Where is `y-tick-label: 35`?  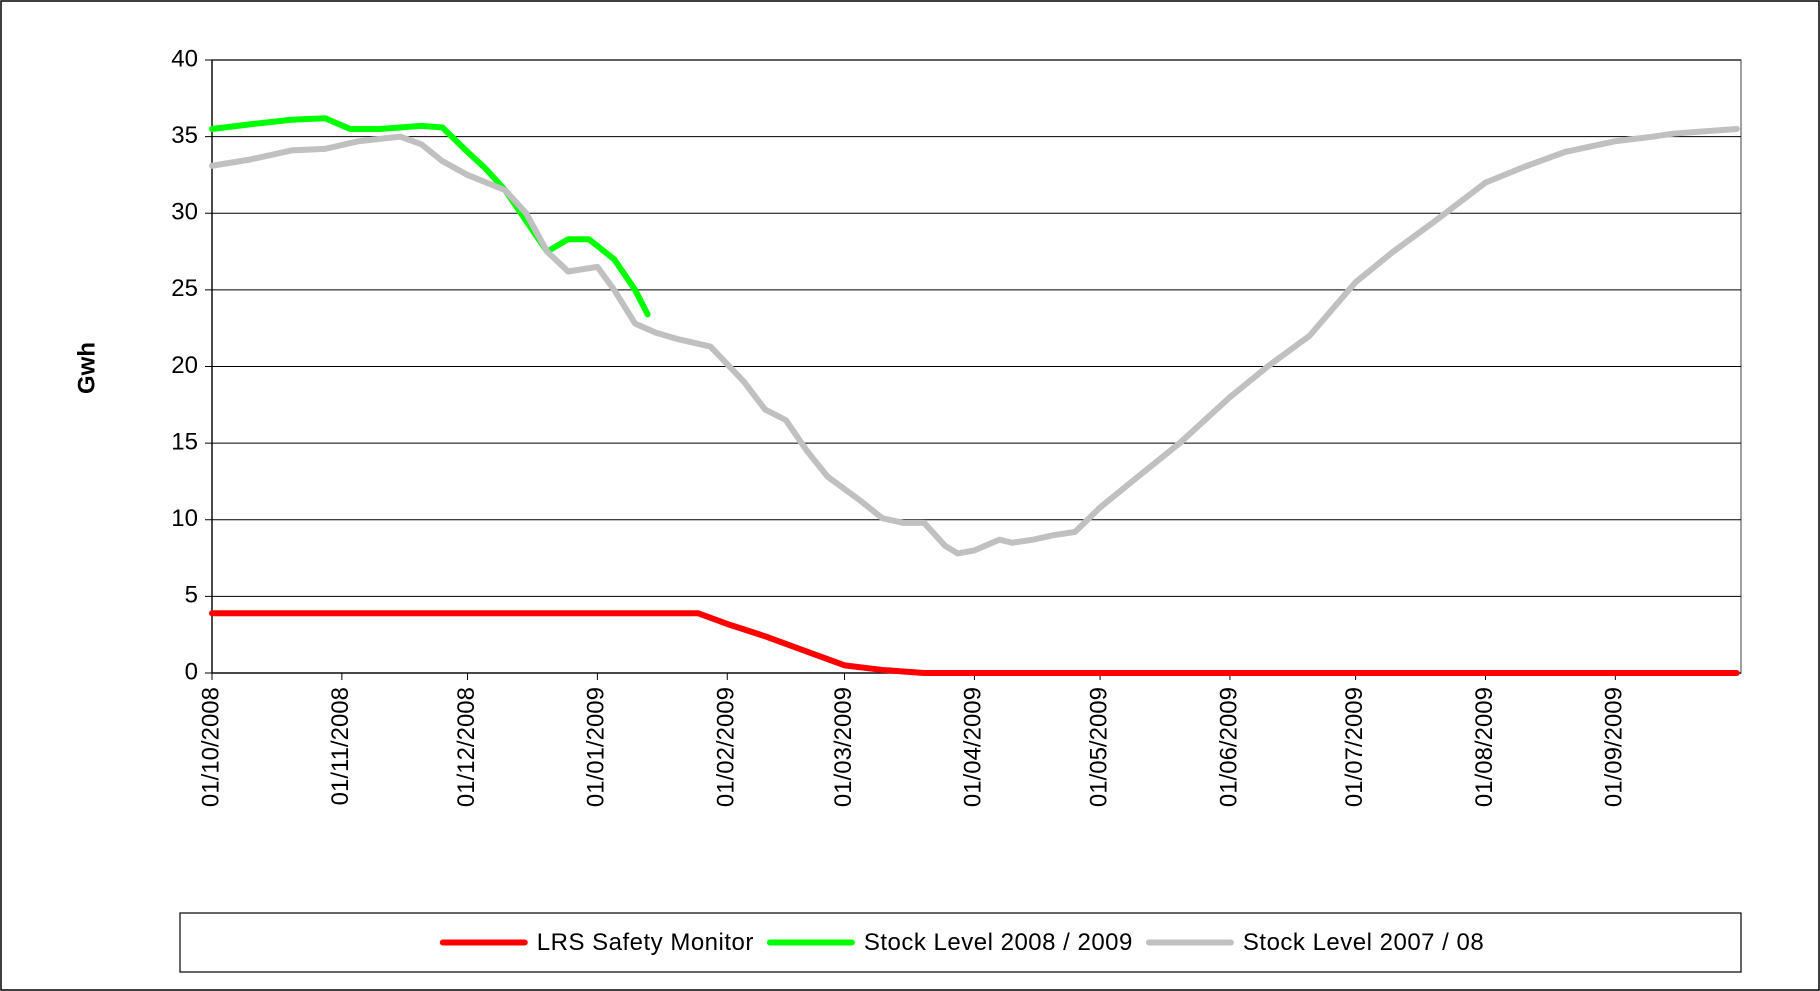
y-tick-label: 35 is located at coordinates (184, 135).